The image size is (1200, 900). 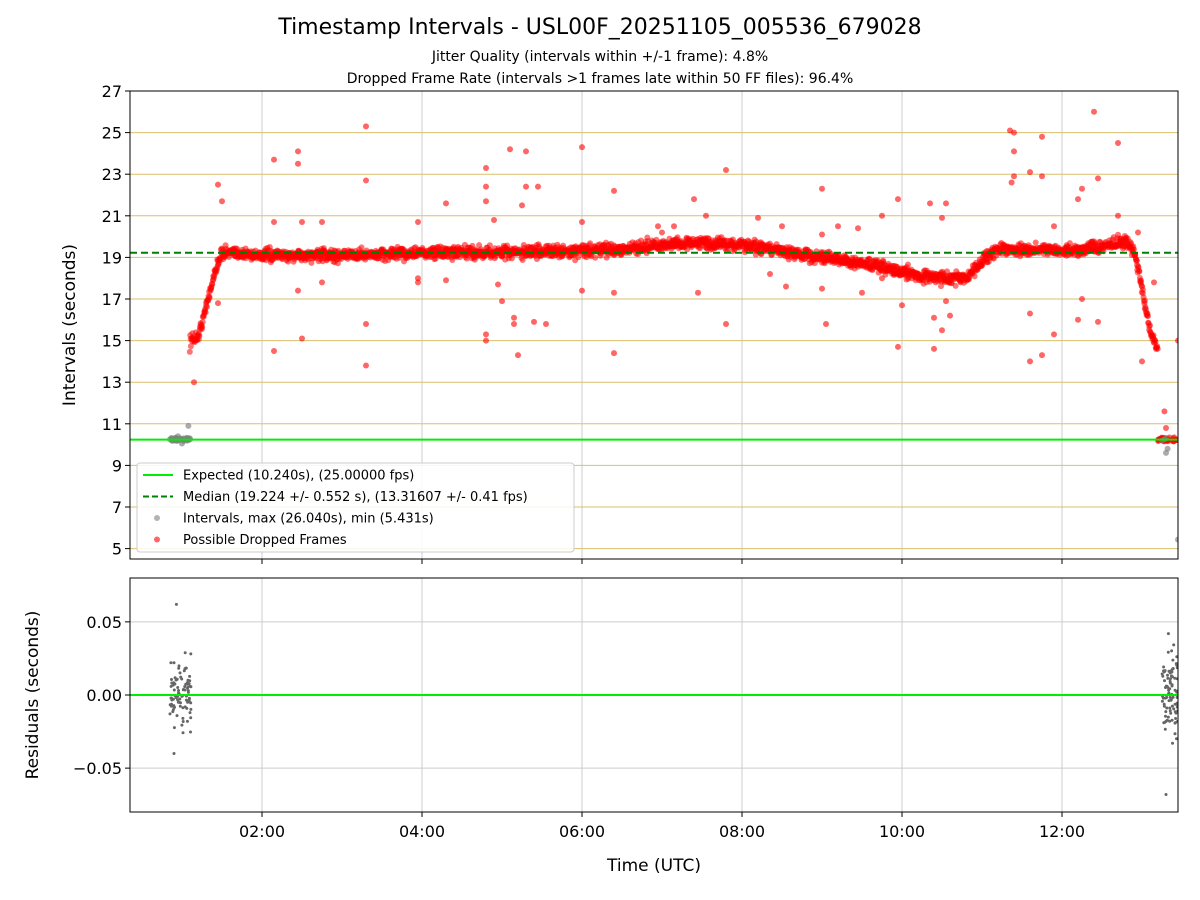 I want to click on y-tick-label: 19, so click(x=112, y=257).